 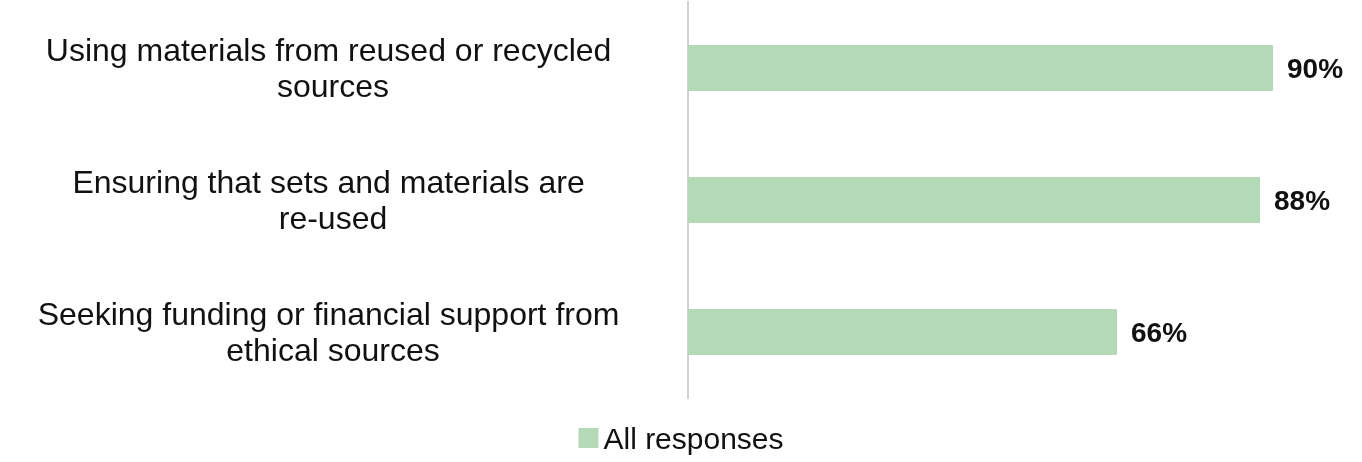 What do you see at coordinates (1159, 332) in the screenshot?
I see `data-label: 66%` at bounding box center [1159, 332].